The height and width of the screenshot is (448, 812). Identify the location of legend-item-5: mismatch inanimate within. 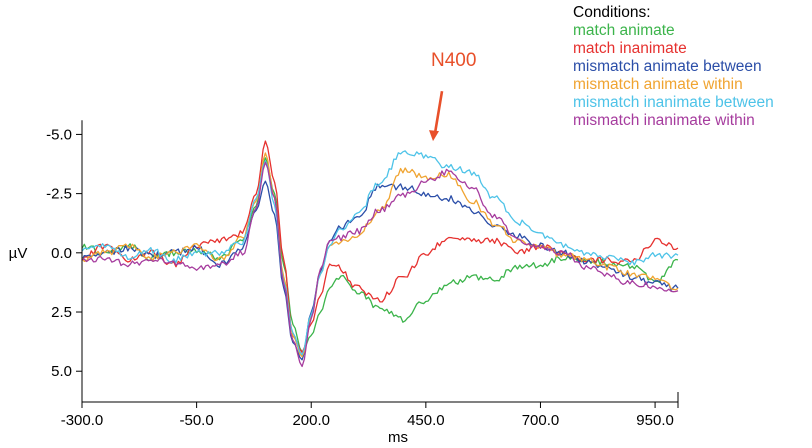
(664, 120).